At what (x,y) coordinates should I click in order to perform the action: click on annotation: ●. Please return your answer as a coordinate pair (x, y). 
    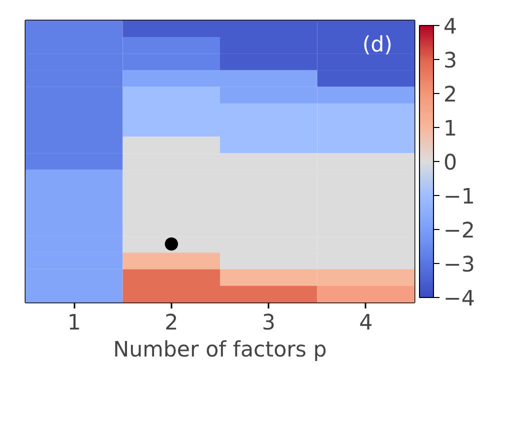
    Looking at the image, I should click on (171, 243).